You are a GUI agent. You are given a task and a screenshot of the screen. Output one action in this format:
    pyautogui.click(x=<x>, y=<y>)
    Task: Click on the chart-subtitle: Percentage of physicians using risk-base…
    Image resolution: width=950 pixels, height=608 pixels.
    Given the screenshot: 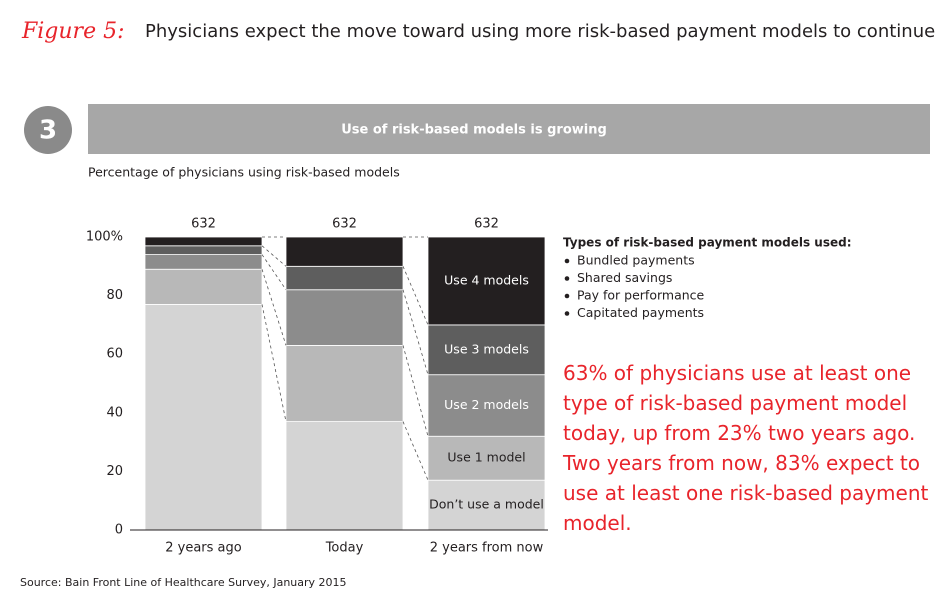 What is the action you would take?
    pyautogui.click(x=244, y=172)
    